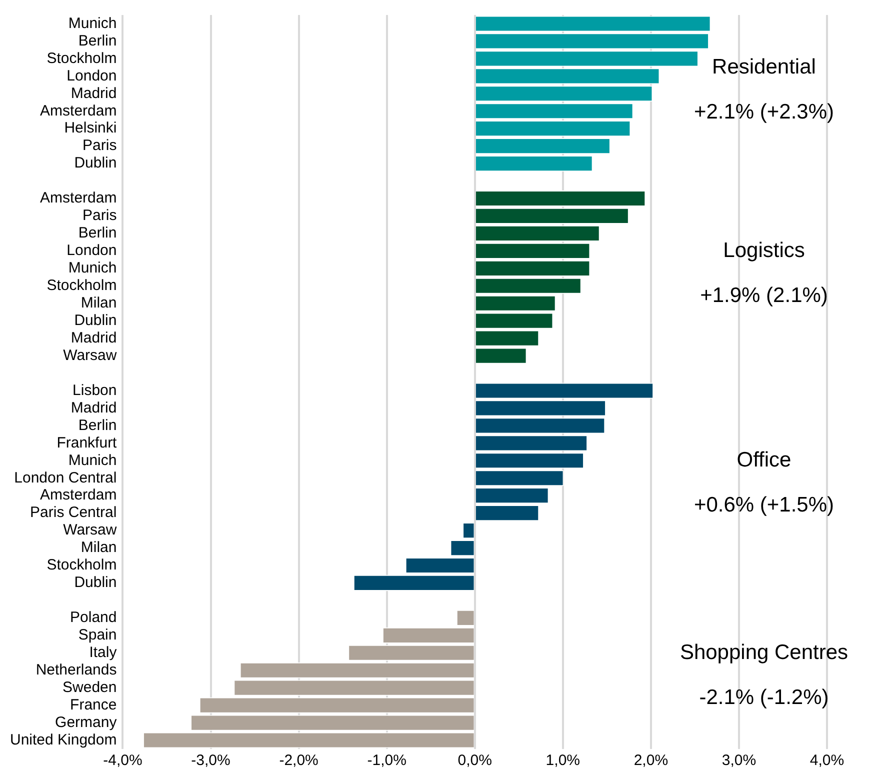 Image resolution: width=877 pixels, height=773 pixels. Describe the element at coordinates (764, 697) in the screenshot. I see `annotation: -2.1% (-1.2%)` at that location.